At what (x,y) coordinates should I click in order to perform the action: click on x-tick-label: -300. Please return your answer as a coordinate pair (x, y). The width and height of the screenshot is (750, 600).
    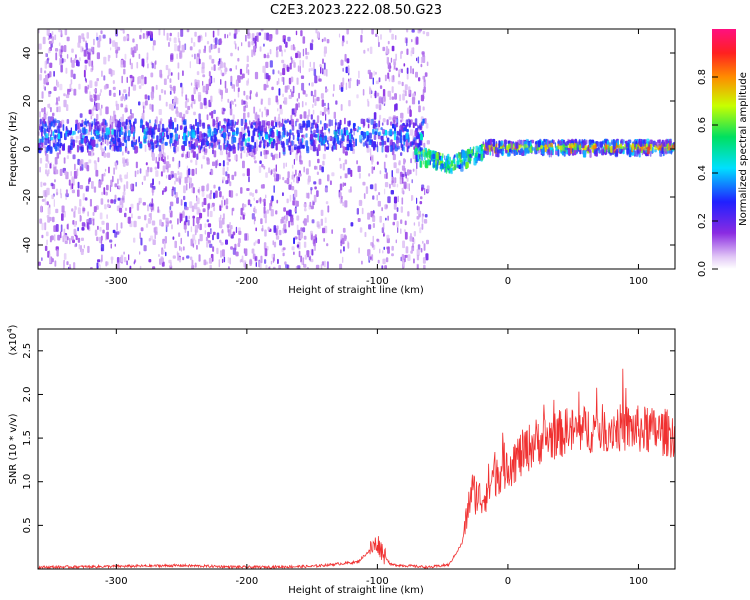
    Looking at the image, I should click on (116, 281).